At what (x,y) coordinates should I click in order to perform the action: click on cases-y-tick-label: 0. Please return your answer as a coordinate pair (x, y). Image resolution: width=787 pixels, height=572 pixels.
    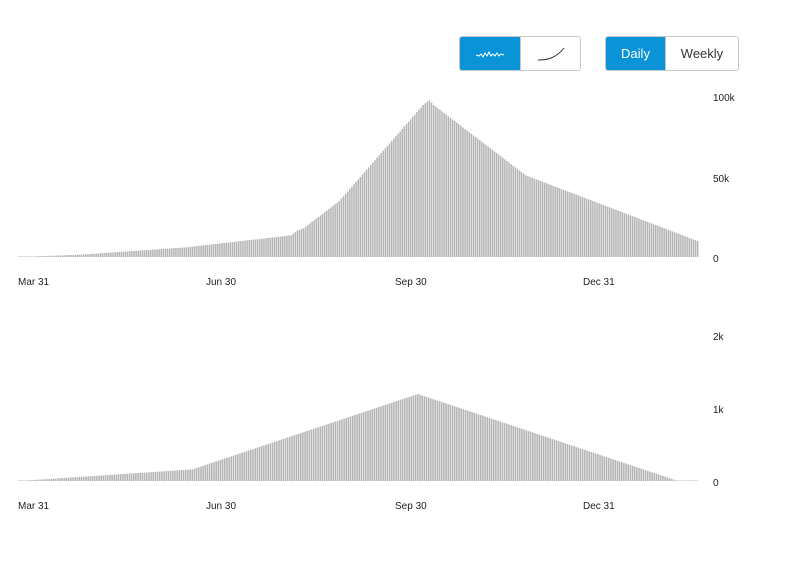
    Looking at the image, I should click on (716, 259).